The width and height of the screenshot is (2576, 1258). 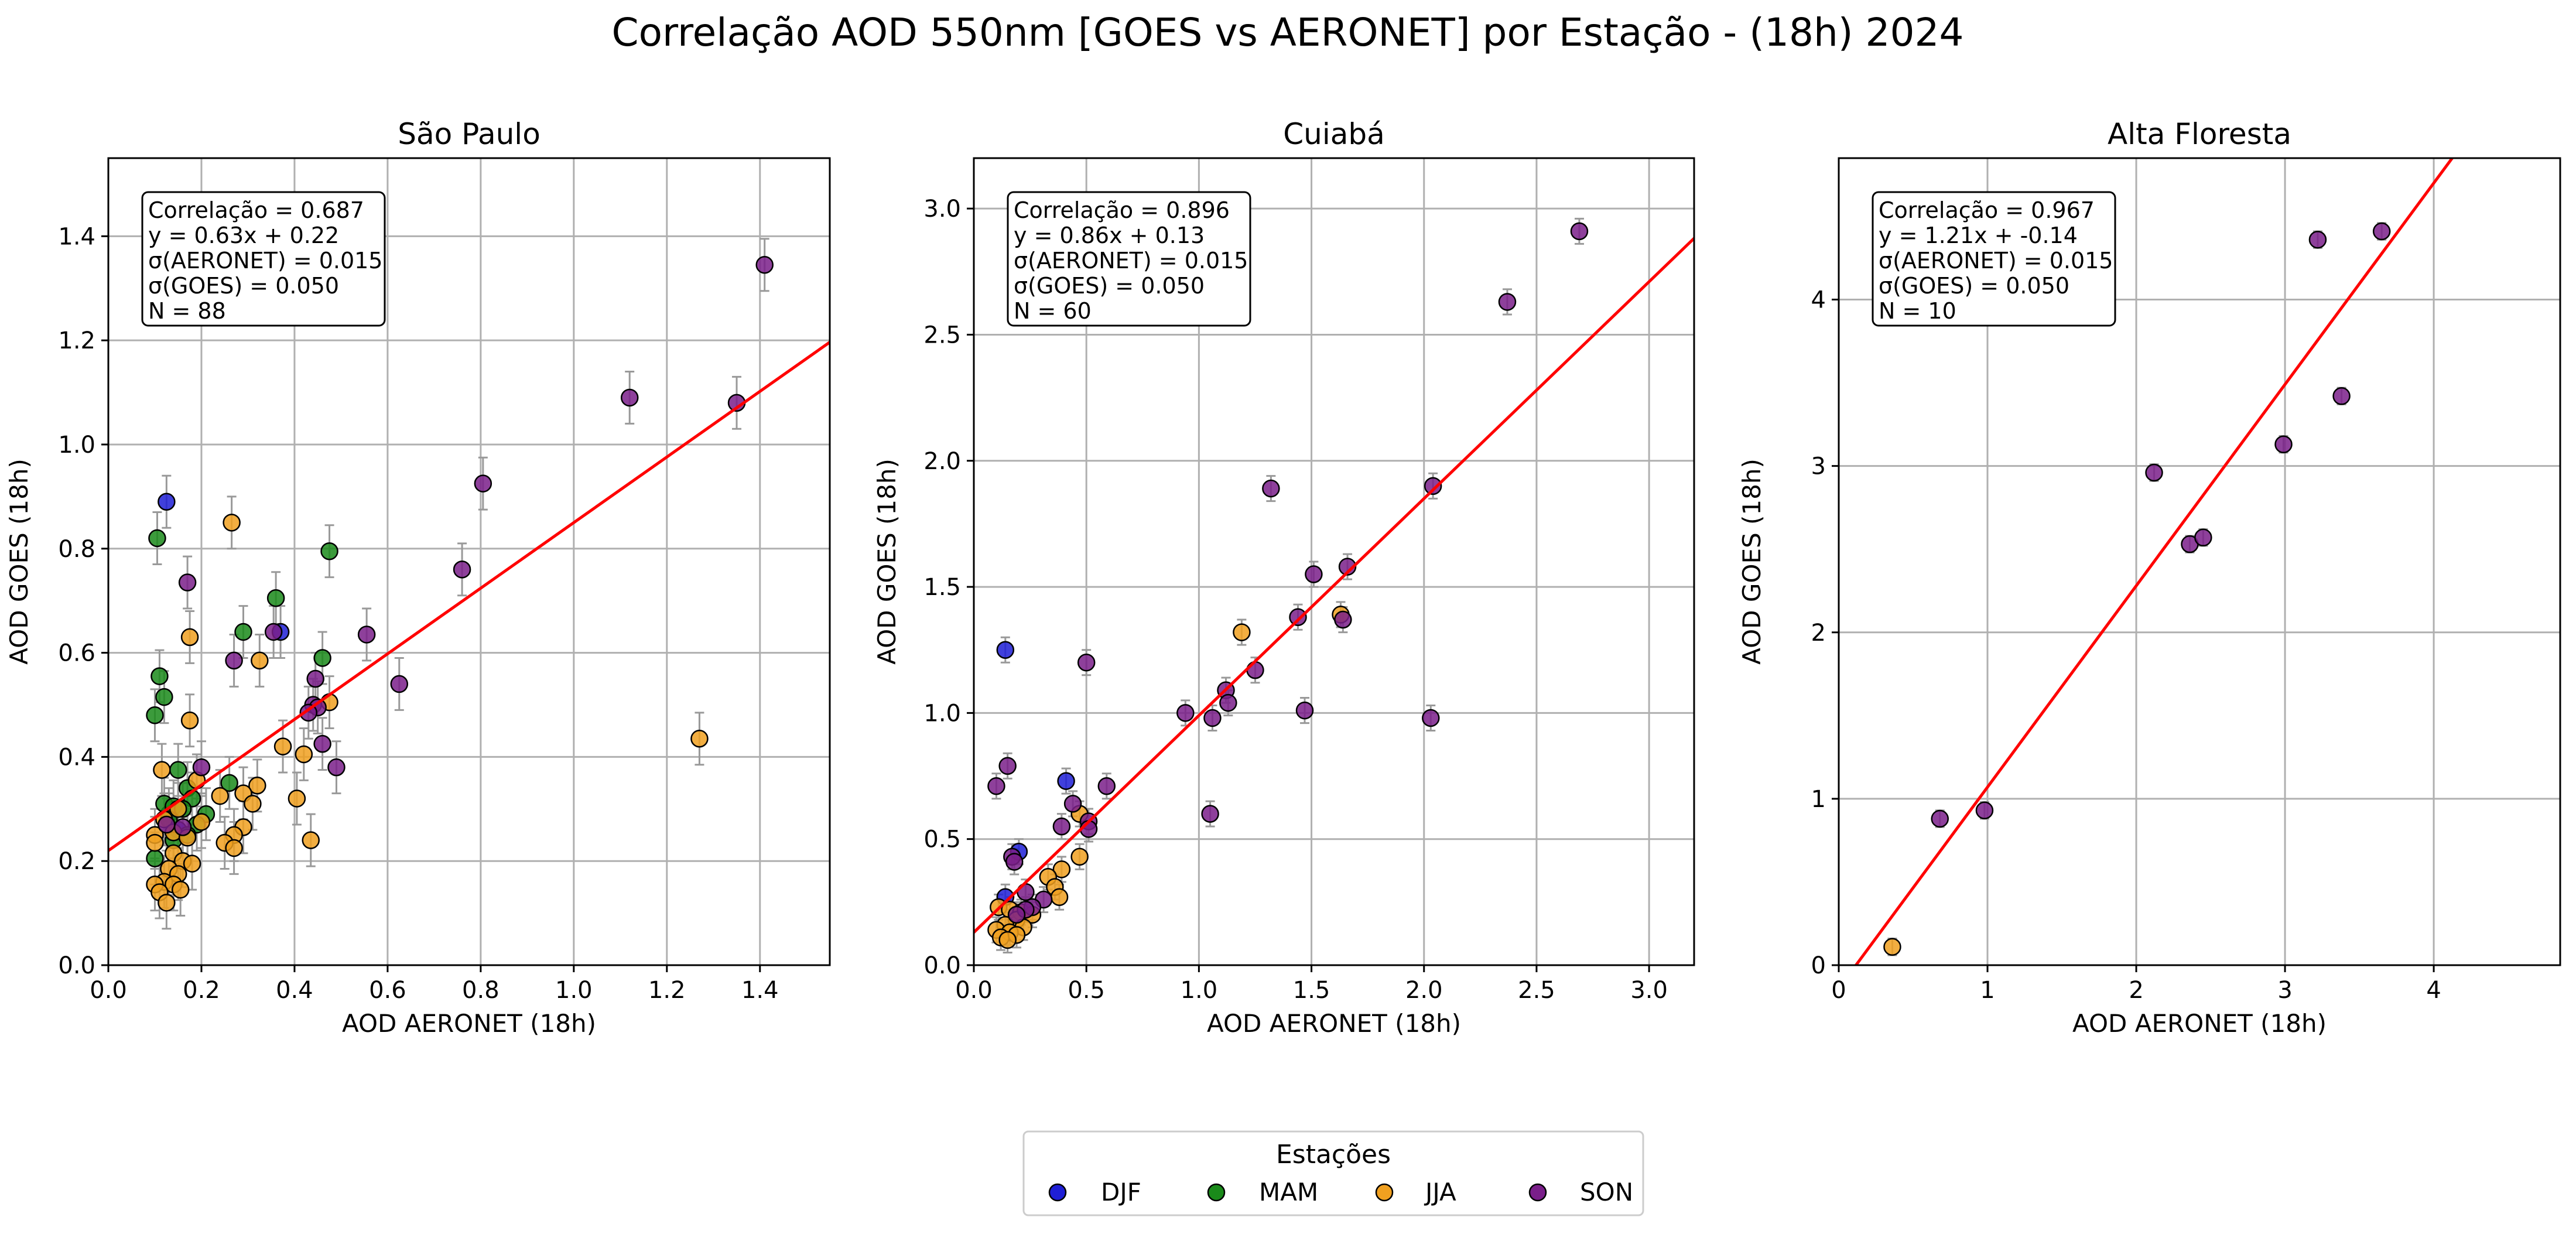 I want to click on y-tick-label: 0.5, so click(x=942, y=839).